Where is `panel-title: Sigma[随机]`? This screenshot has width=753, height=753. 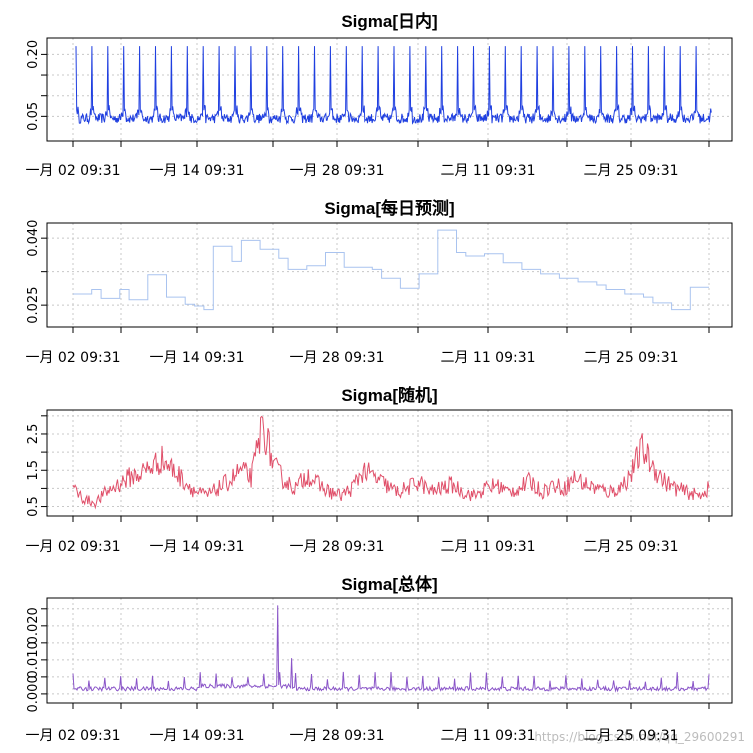 panel-title: Sigma[随机] is located at coordinates (389, 395).